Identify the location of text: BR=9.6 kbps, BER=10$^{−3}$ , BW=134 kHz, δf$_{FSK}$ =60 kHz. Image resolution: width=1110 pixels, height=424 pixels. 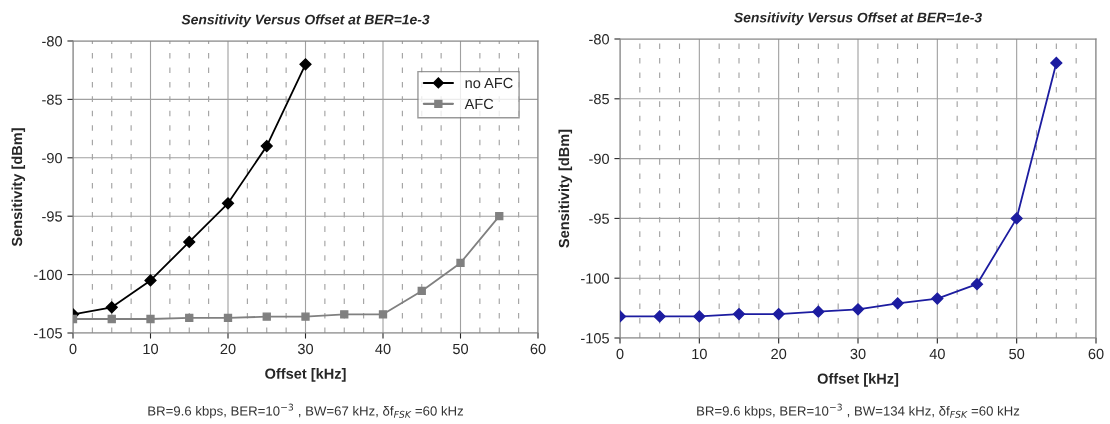
(858, 411).